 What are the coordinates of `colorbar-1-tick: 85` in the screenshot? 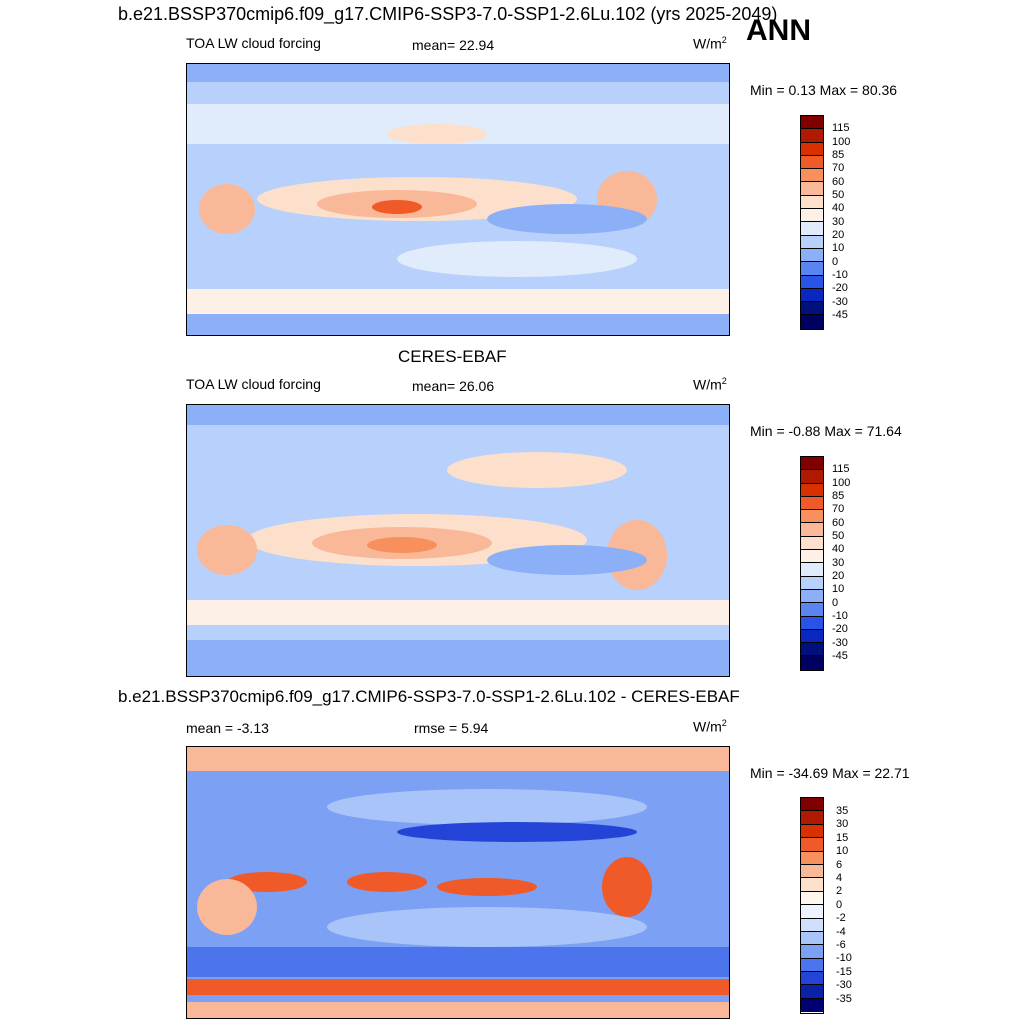 It's located at (838, 155).